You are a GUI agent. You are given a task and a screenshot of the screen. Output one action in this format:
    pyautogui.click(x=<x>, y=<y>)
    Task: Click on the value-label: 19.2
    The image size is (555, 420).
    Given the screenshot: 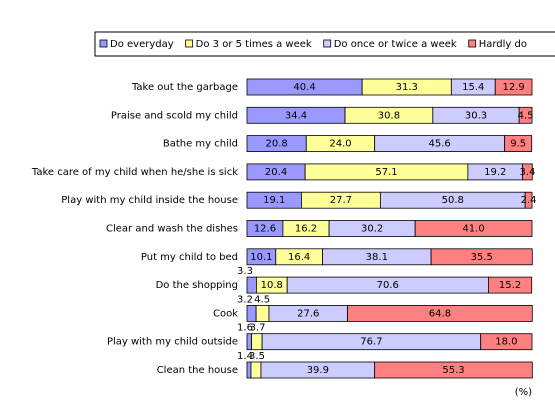 What is the action you would take?
    pyautogui.click(x=495, y=172)
    